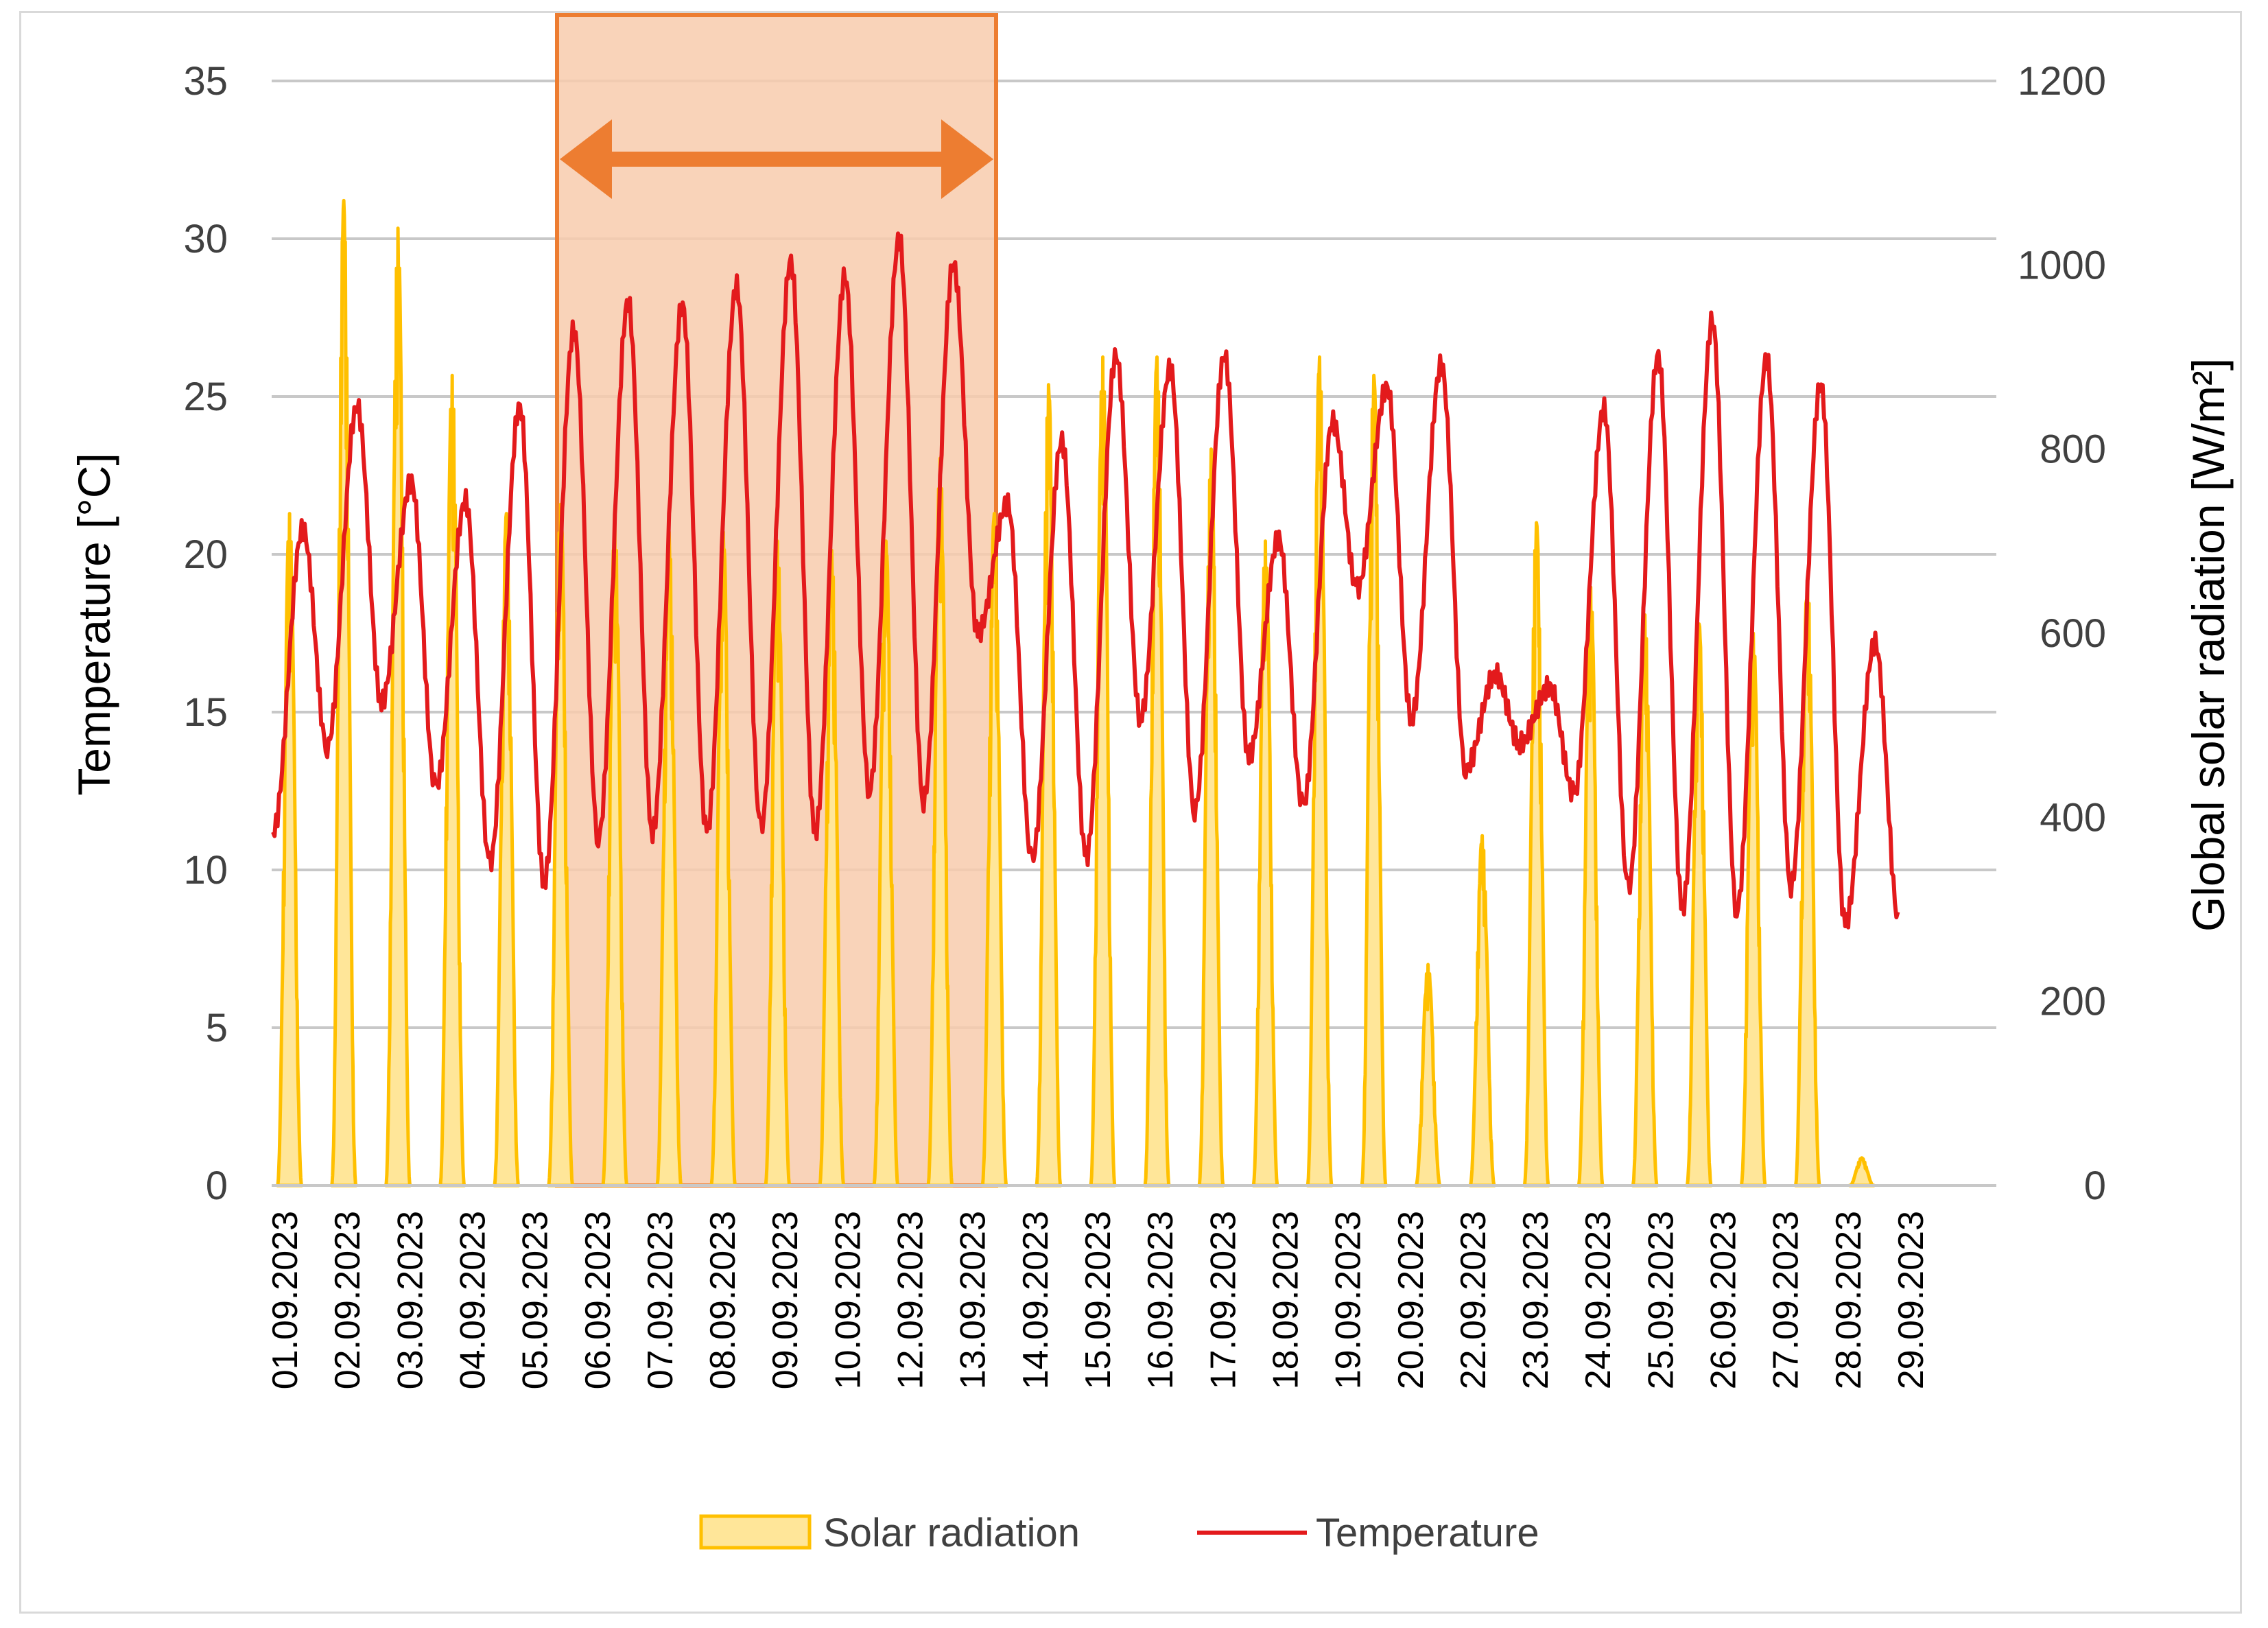  What do you see at coordinates (2095, 1186) in the screenshot?
I see `y-right-tick-0: 0` at bounding box center [2095, 1186].